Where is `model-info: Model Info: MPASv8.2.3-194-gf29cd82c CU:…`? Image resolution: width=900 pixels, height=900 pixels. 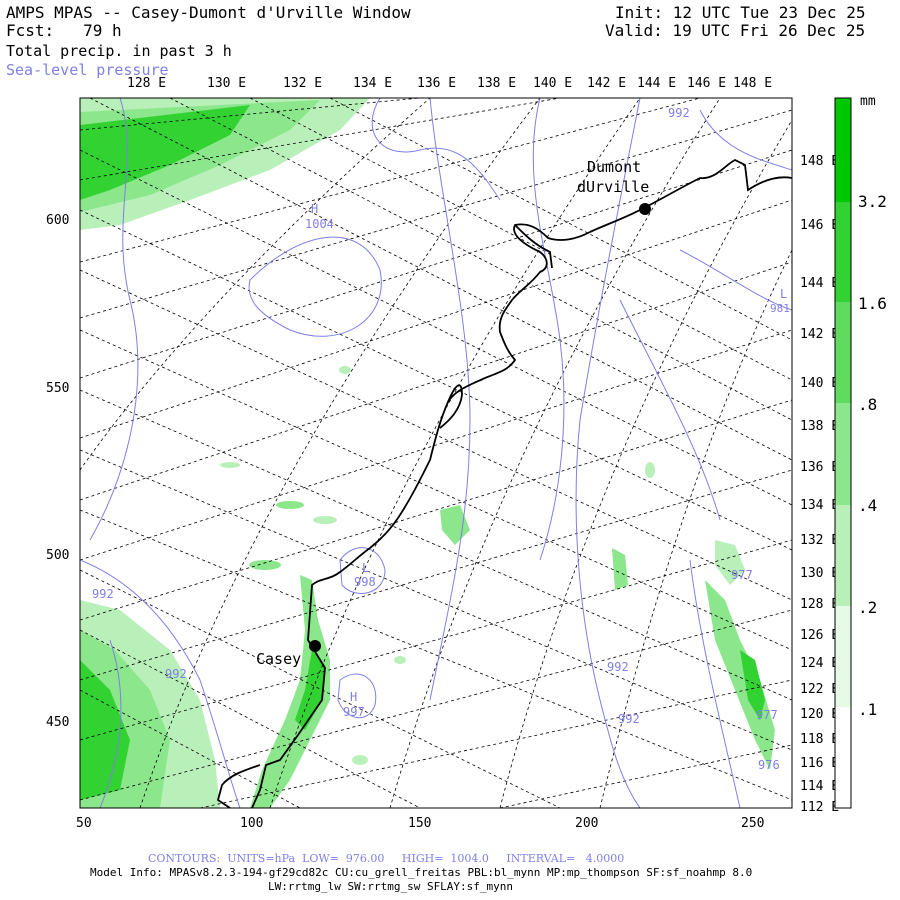
model-info: Model Info: MPASv8.2.3-194-gf29cd82c CU:… is located at coordinates (421, 872).